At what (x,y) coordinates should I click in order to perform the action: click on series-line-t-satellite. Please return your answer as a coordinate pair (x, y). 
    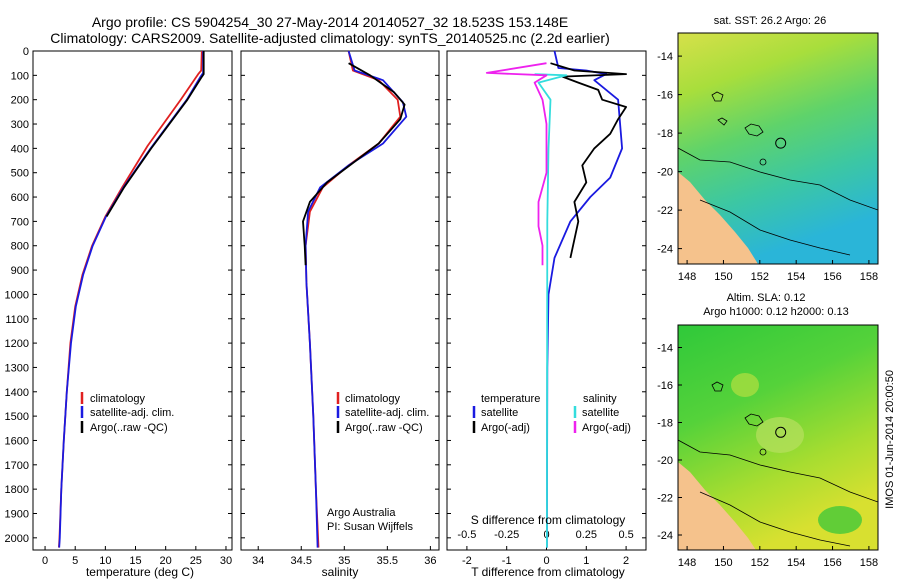
    Looking at the image, I should click on (584, 299).